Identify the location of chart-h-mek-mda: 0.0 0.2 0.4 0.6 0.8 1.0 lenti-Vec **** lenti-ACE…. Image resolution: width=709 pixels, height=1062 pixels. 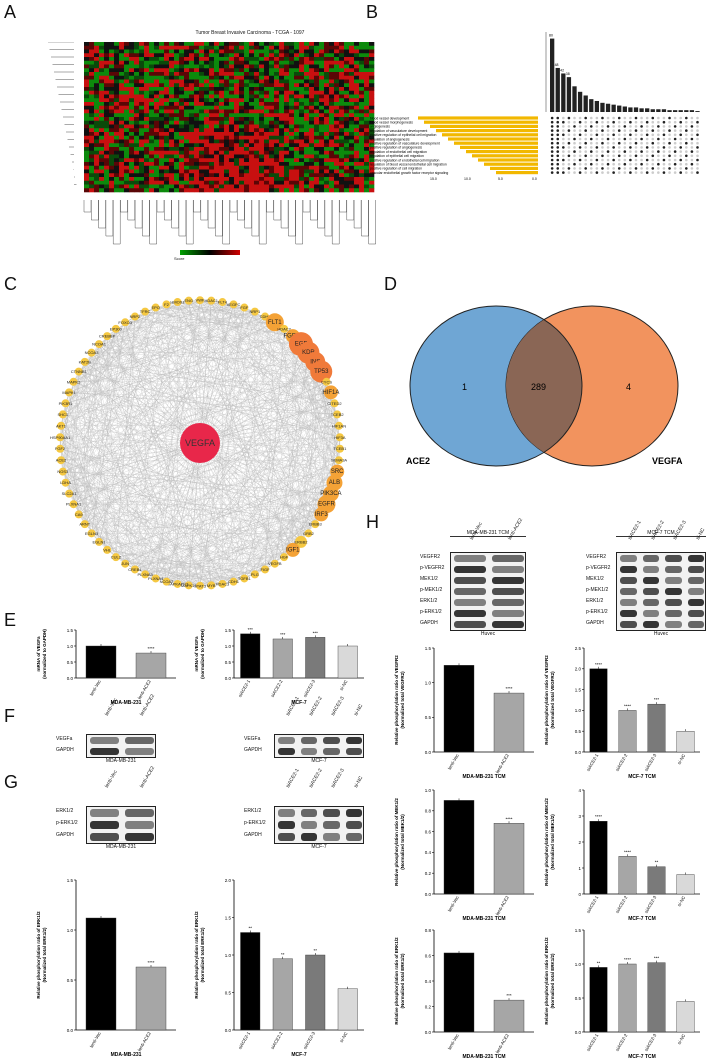
(464, 855).